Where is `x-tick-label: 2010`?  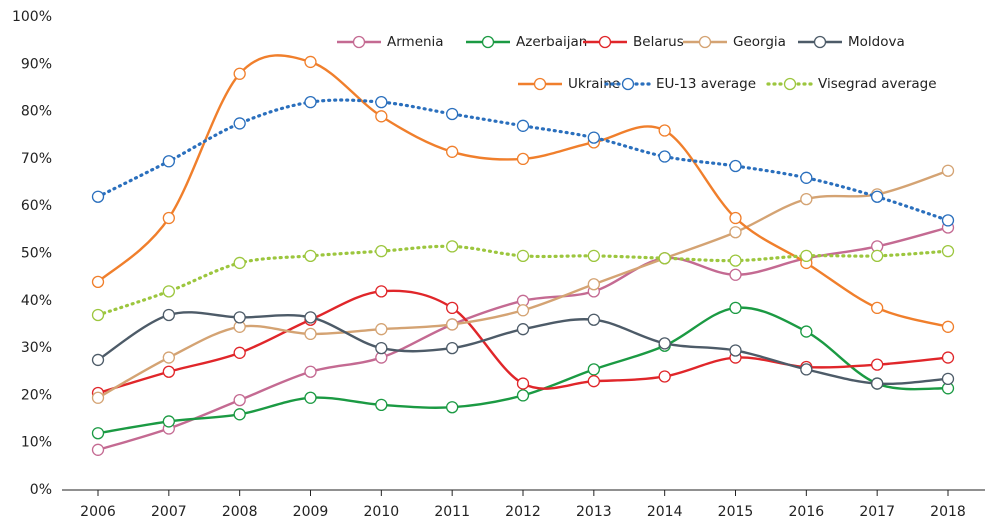
x-tick-label: 2010 is located at coordinates (382, 512).